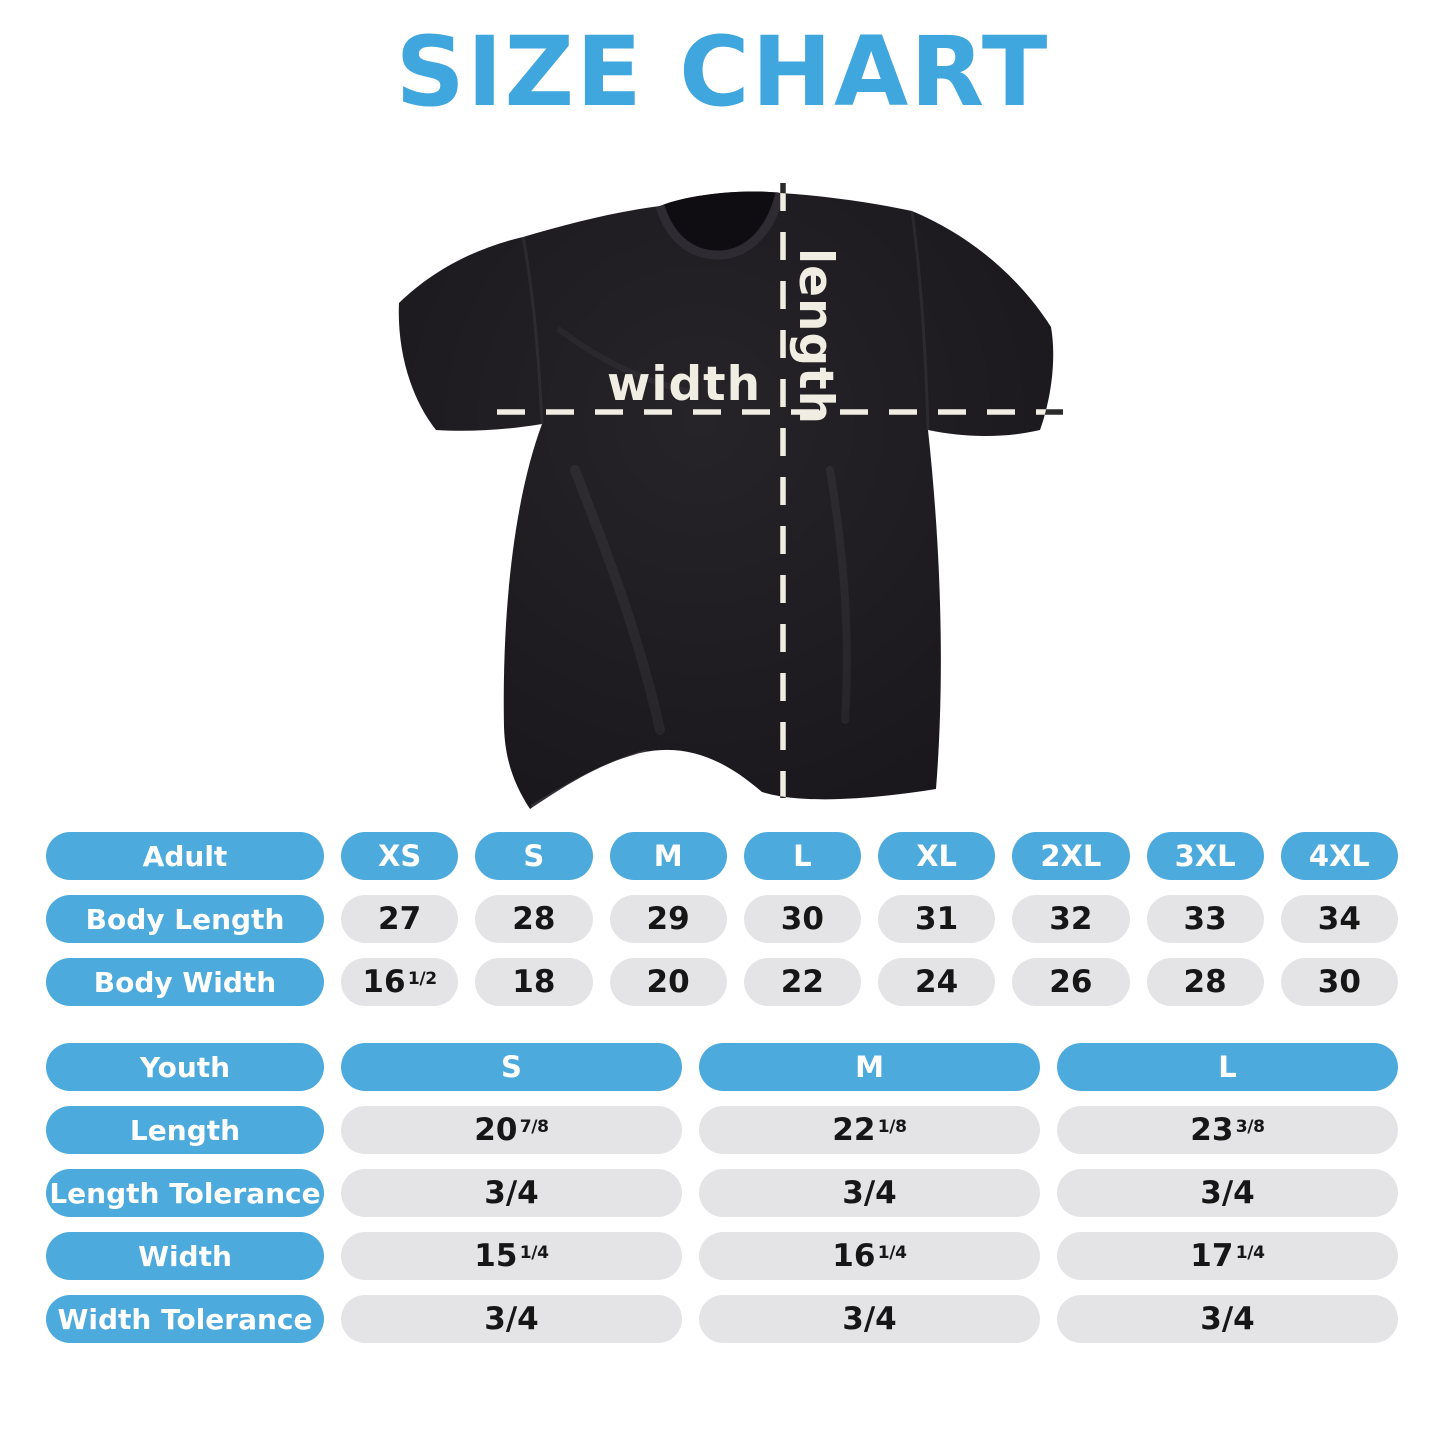 This screenshot has width=1445, height=1445. I want to click on cell-body-width-4xl: 30, so click(1339, 982).